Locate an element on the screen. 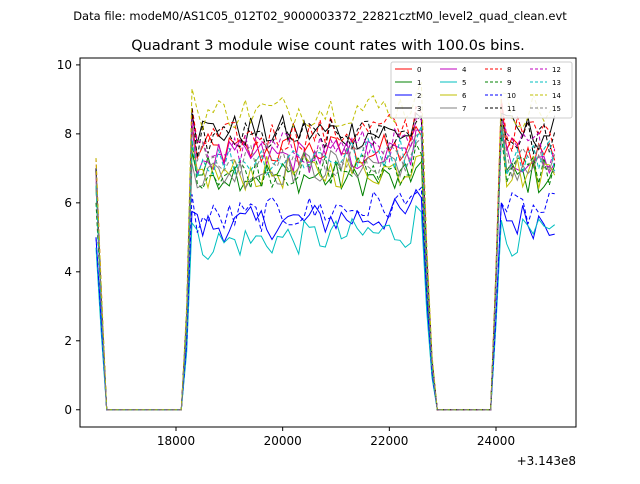 The image size is (640, 484). legend-label-2: 2 is located at coordinates (419, 96).